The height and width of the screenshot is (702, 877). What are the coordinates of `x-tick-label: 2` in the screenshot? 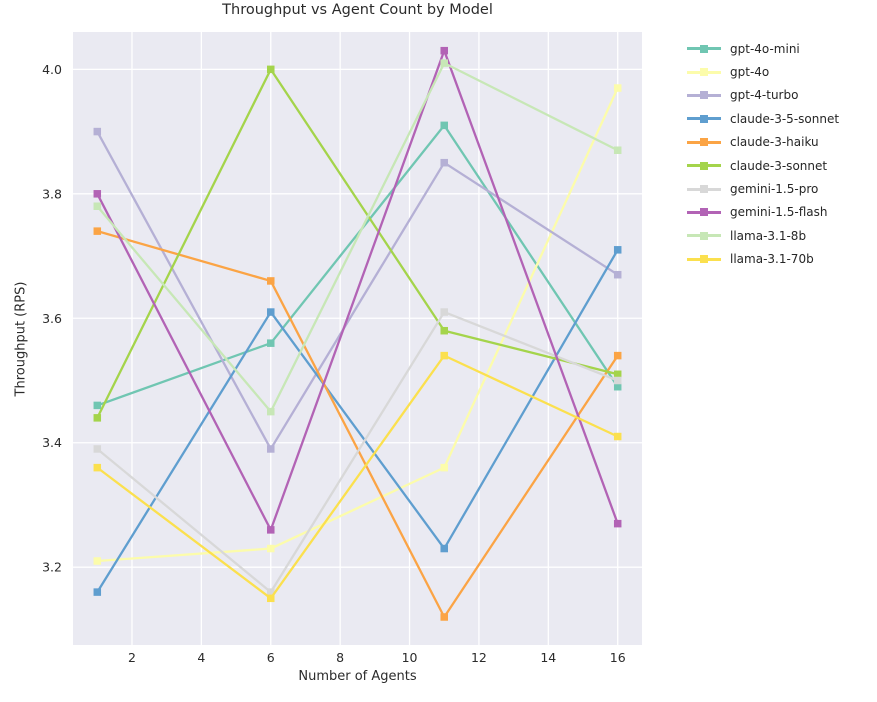 It's located at (132, 657).